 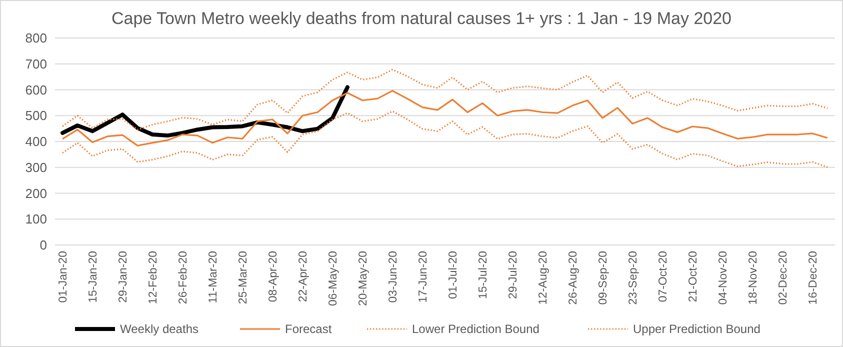 What do you see at coordinates (694, 276) in the screenshot?
I see `x-tick-label: 21-Oct-20` at bounding box center [694, 276].